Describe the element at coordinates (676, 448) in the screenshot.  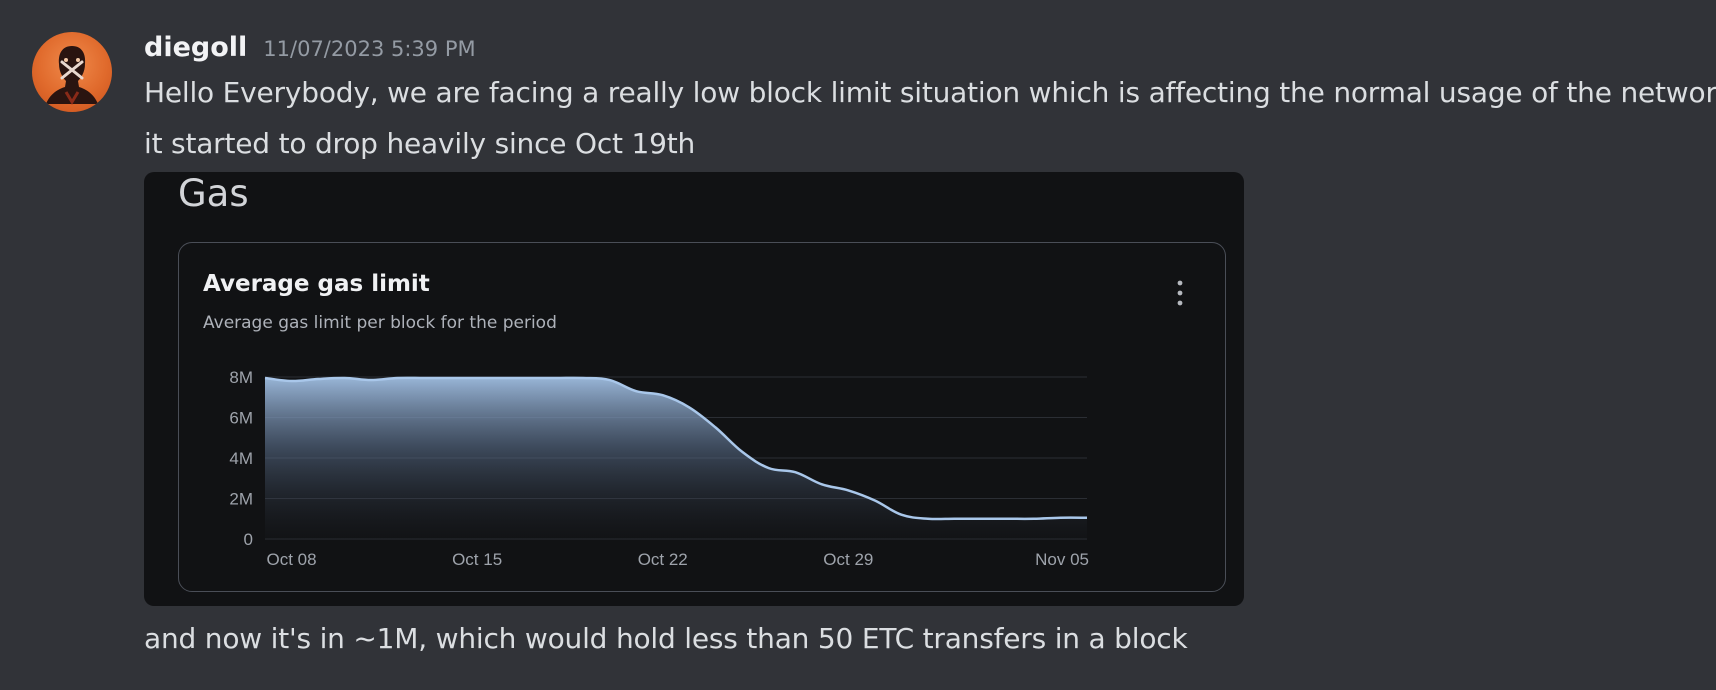
I see `series-line` at that location.